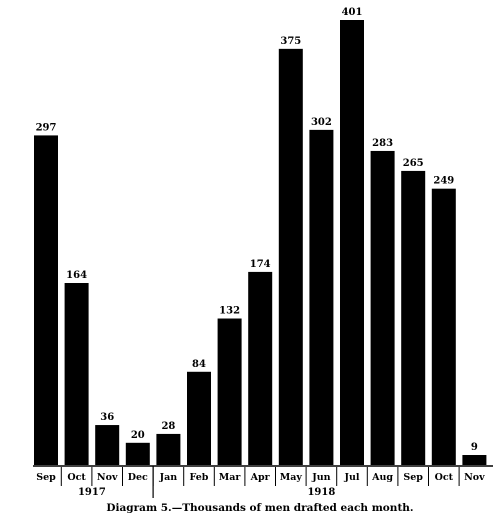 The image size is (504, 521). What do you see at coordinates (382, 143) in the screenshot?
I see `value-label-11: 283` at bounding box center [382, 143].